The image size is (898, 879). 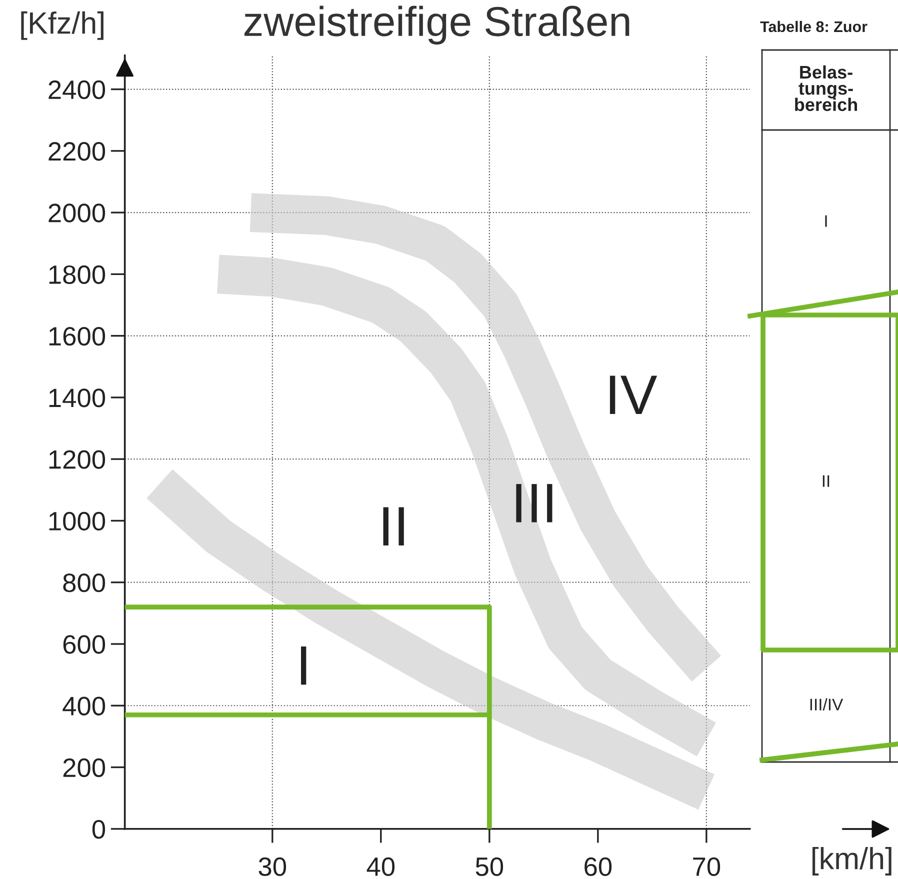 I want to click on annotation: II, so click(x=393, y=526).